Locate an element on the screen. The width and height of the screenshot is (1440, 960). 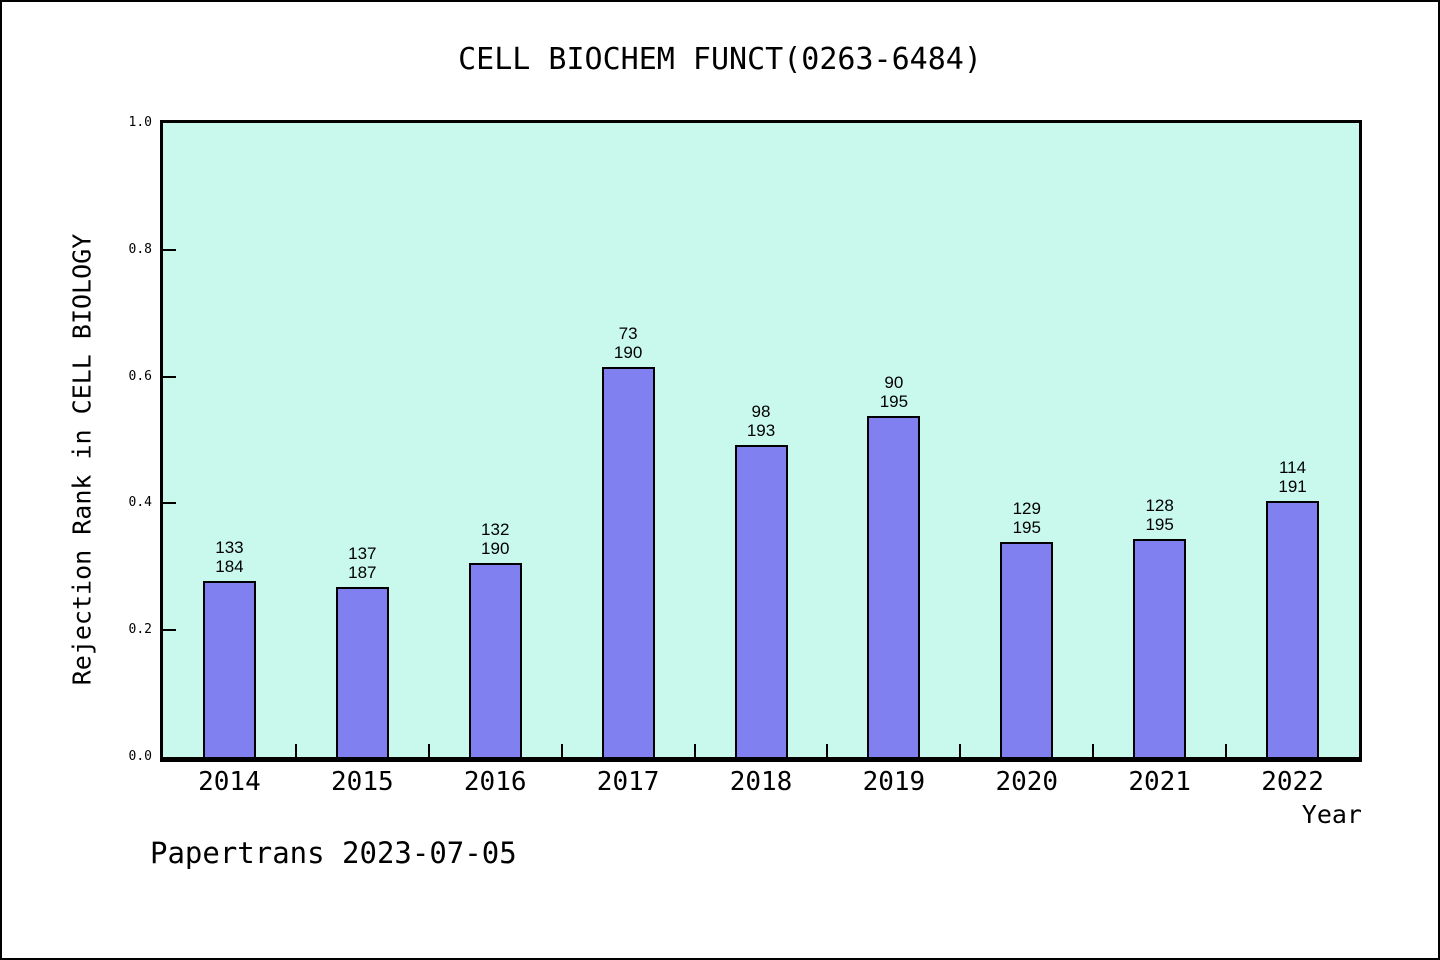
bar-value-line: 133 is located at coordinates (229, 547).